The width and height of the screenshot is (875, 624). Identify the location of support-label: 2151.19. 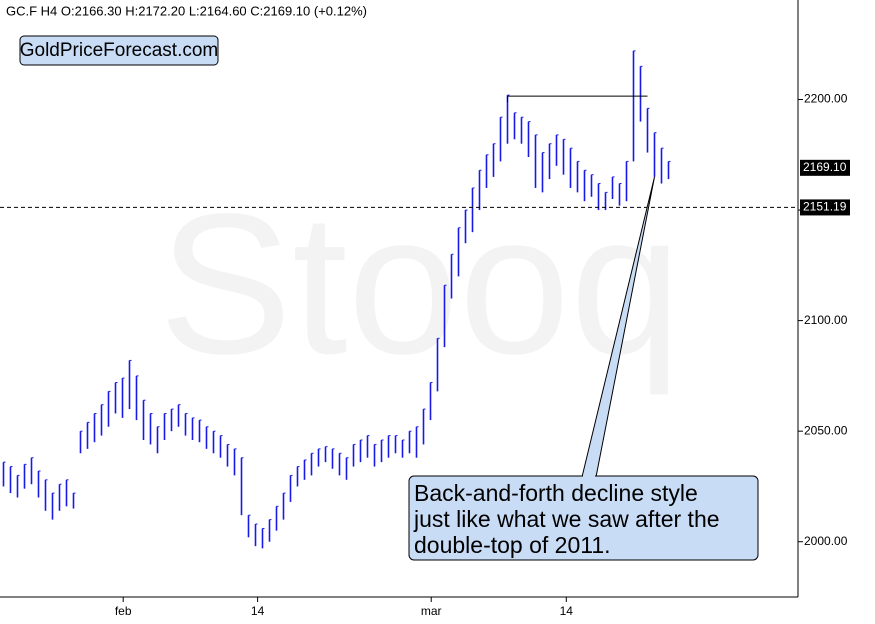
(825, 207).